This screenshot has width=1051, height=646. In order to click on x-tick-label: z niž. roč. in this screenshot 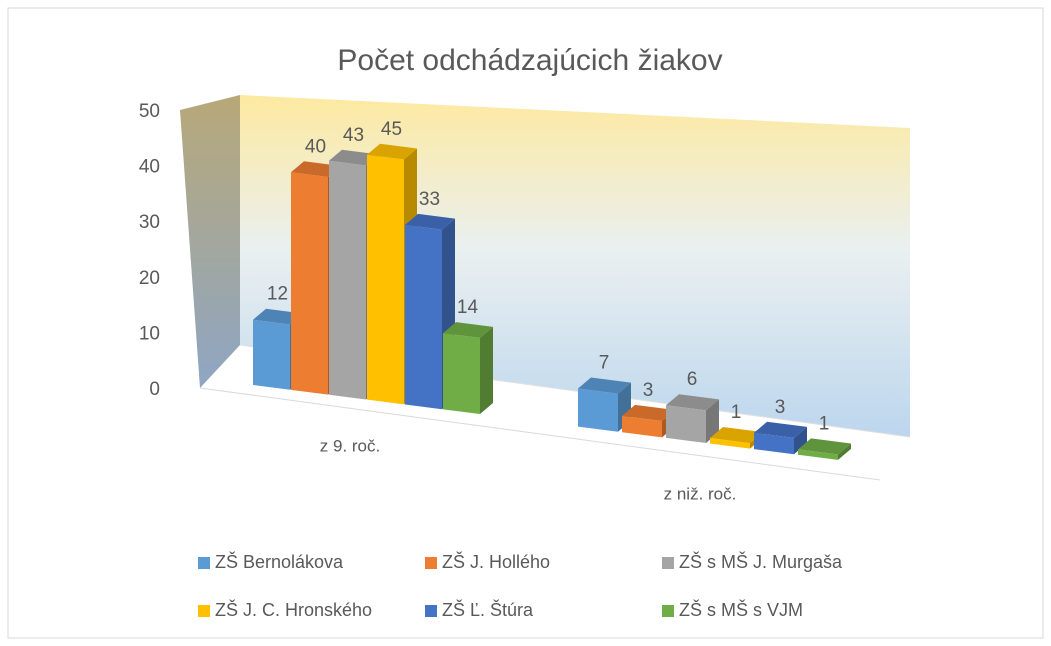, I will do `click(700, 493)`.